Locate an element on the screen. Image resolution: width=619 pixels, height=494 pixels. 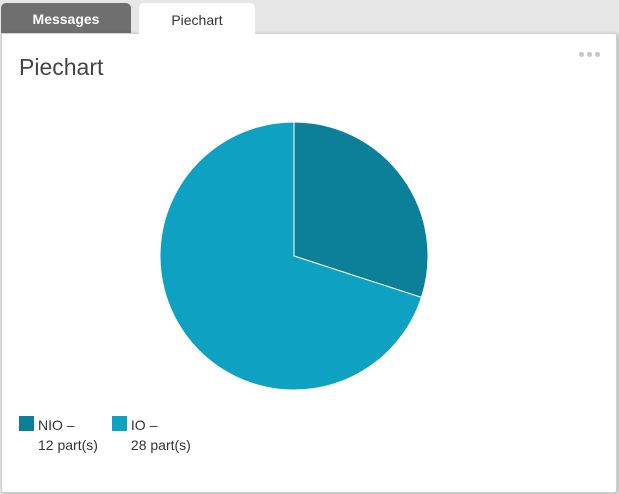
more-horizontal-icon is located at coordinates (589, 54).